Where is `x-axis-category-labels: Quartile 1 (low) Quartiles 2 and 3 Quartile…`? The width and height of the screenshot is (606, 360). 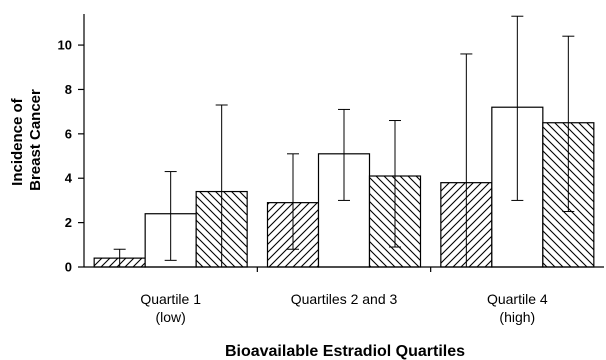 x-axis-category-labels: Quartile 1 (low) Quartiles 2 and 3 Quartile… is located at coordinates (344, 296).